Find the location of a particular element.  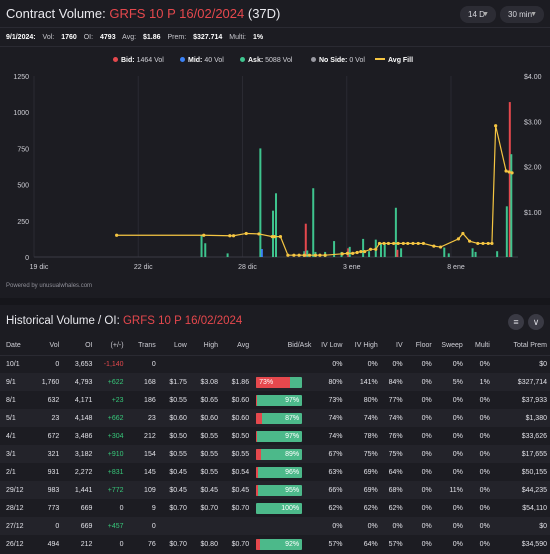

column-header: Floor is located at coordinates (420, 346).